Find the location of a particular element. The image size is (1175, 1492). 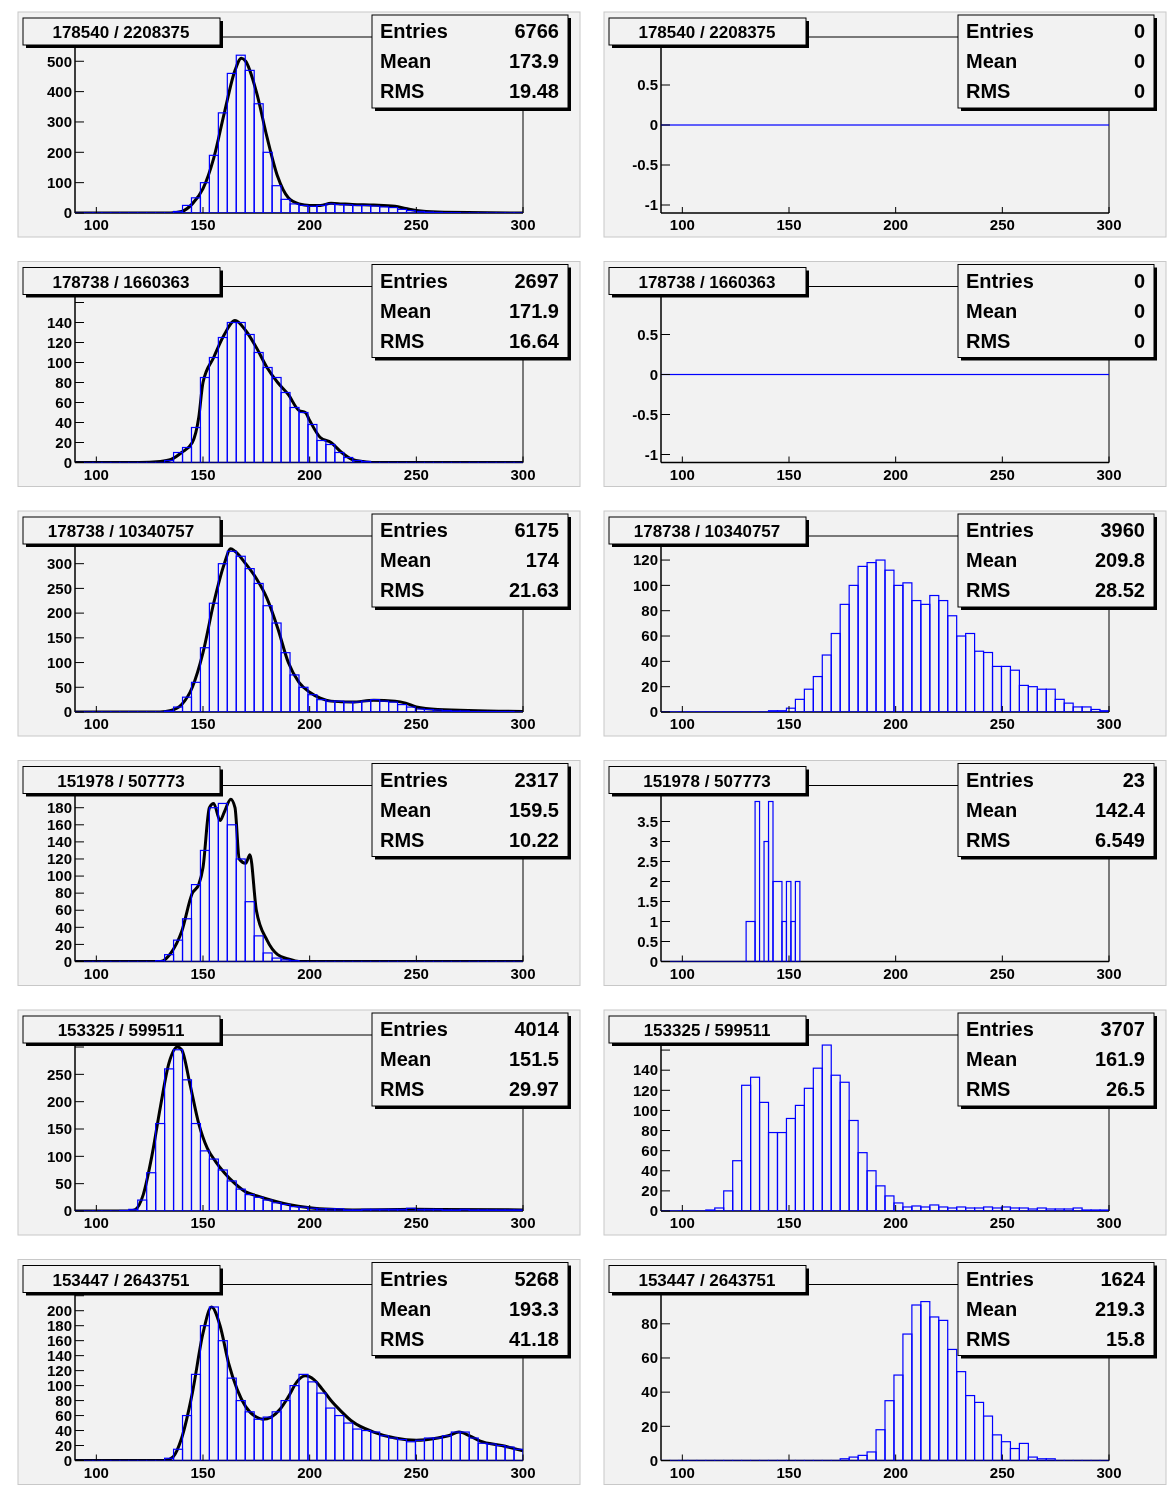

annotation: 41.18 is located at coordinates (533, 1338).